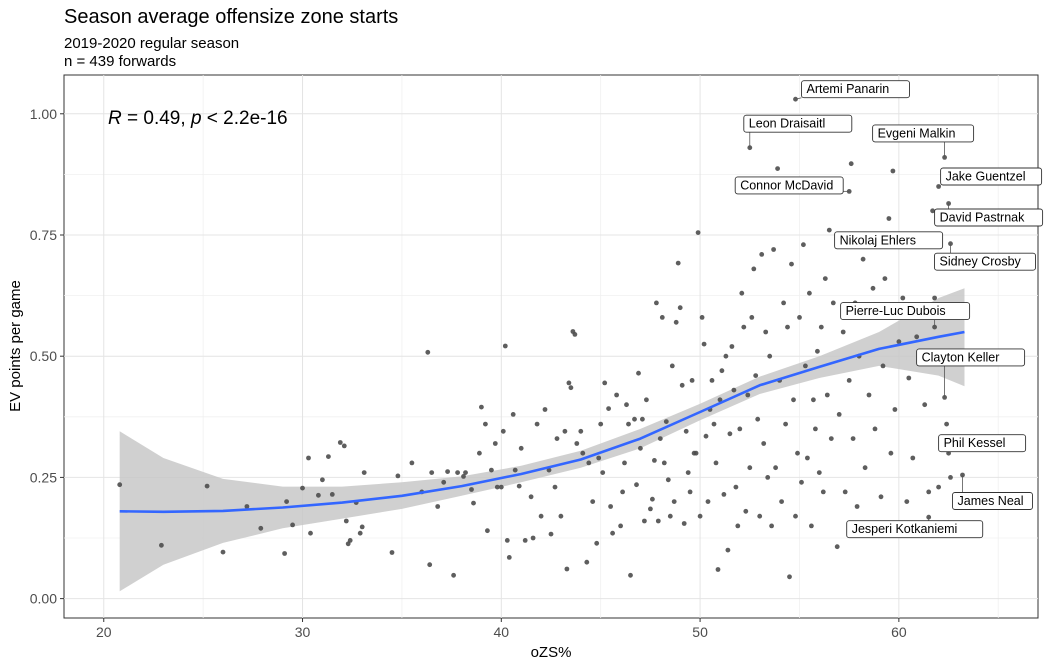 Image resolution: width=1046 pixels, height=665 pixels. I want to click on player-label: Phil Kessel, so click(975, 443).